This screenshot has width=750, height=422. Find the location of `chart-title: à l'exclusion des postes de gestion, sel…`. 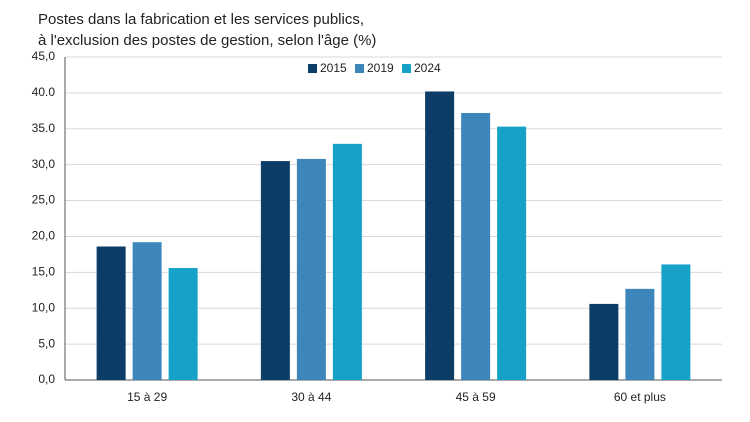

chart-title: à l'exclusion des postes de gestion, sel… is located at coordinates (207, 40).